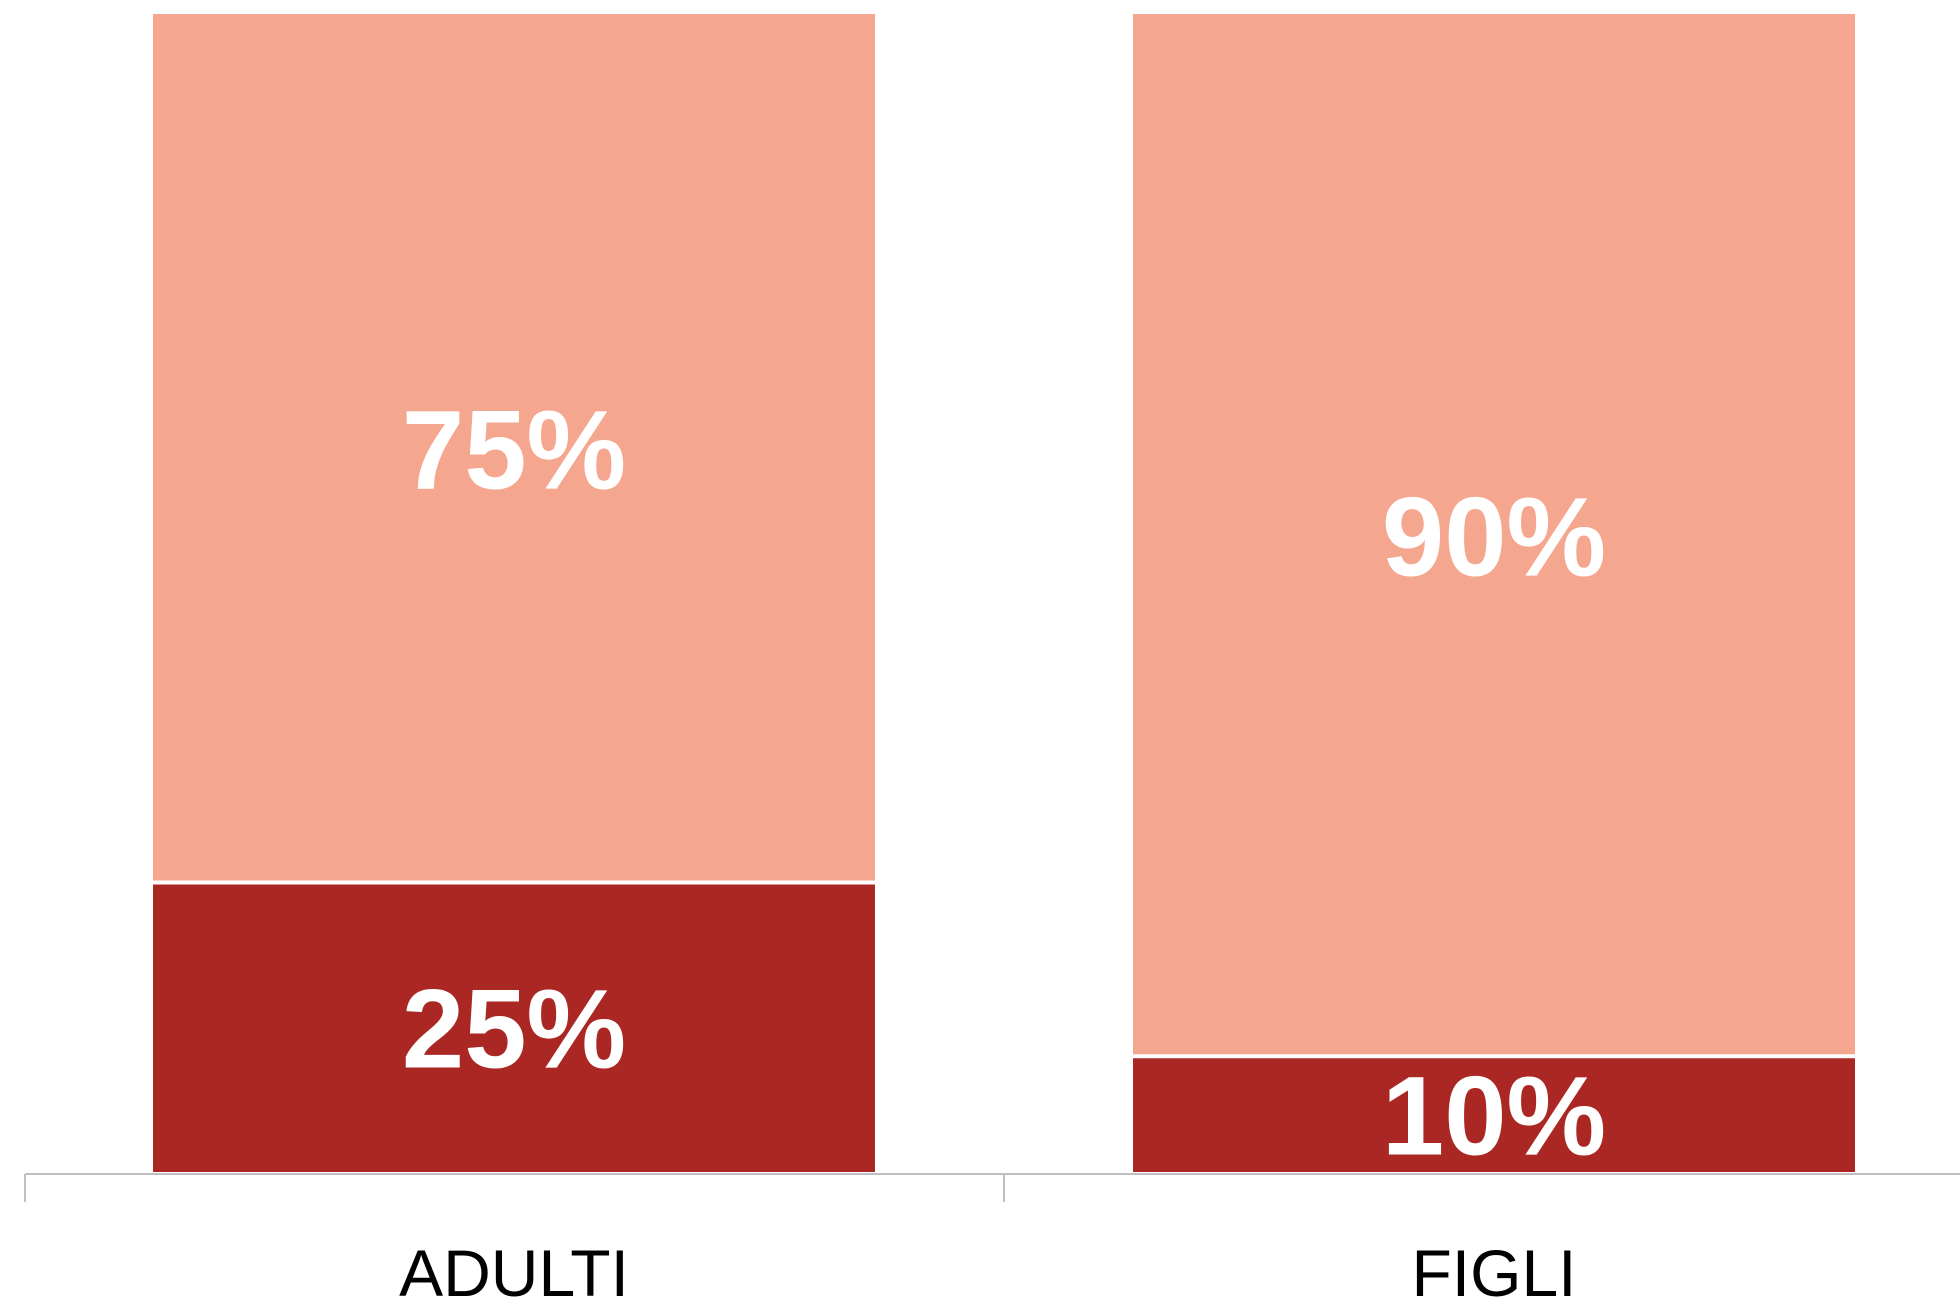  Describe the element at coordinates (514, 1270) in the screenshot. I see `category-label-adulti: ADULTI` at that location.